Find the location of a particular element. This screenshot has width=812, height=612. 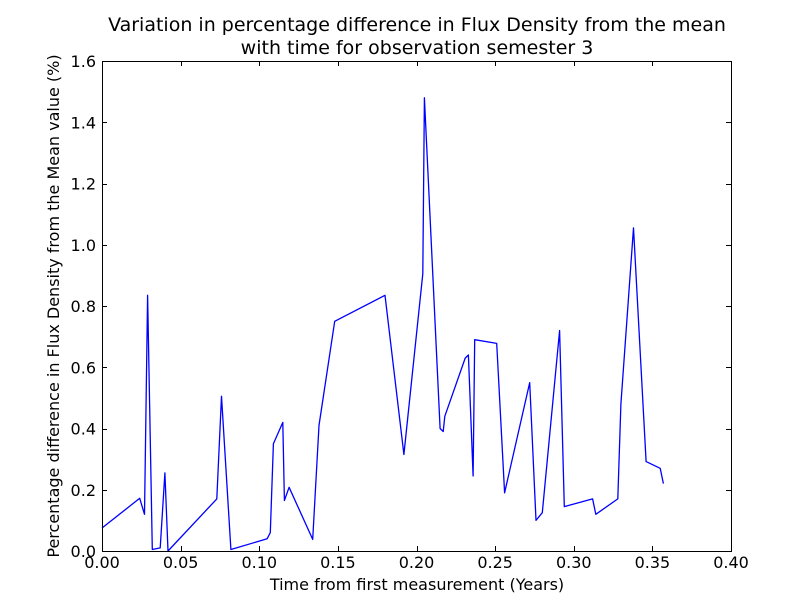

x-tick-label: 0.40 is located at coordinates (731, 562).